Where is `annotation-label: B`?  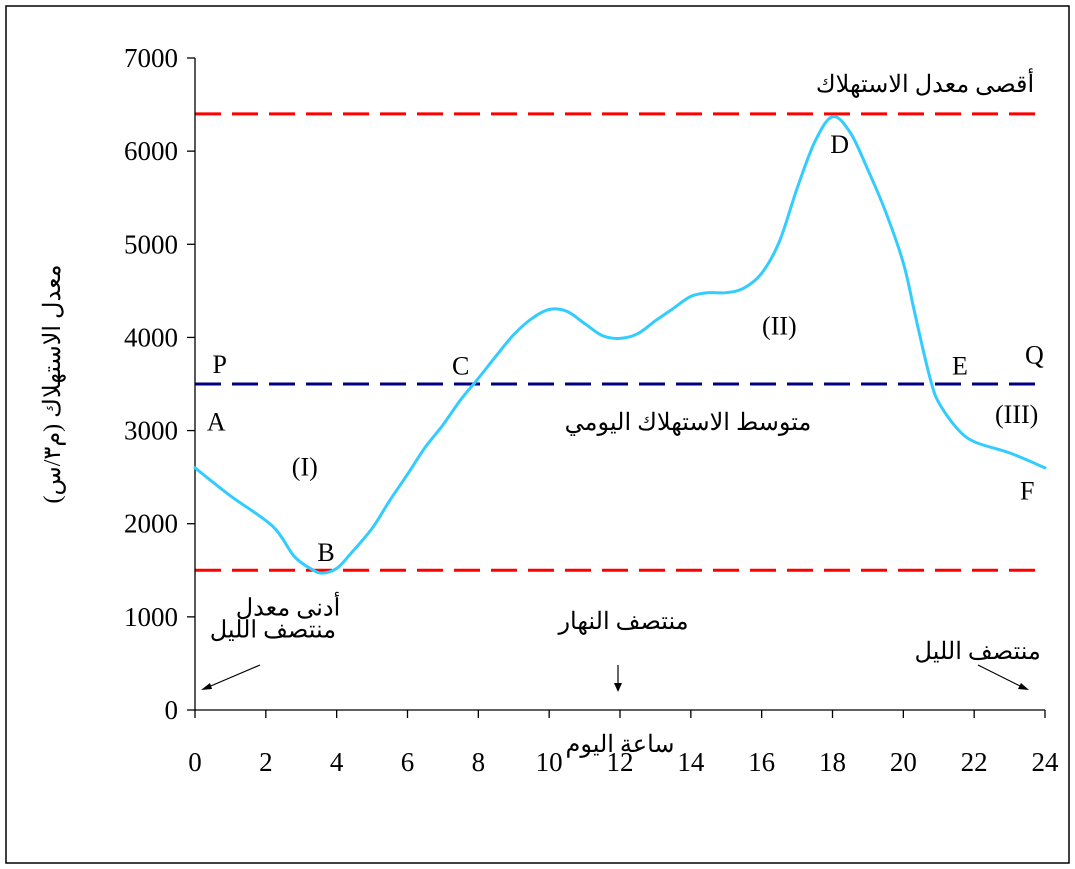 annotation-label: B is located at coordinates (325, 552).